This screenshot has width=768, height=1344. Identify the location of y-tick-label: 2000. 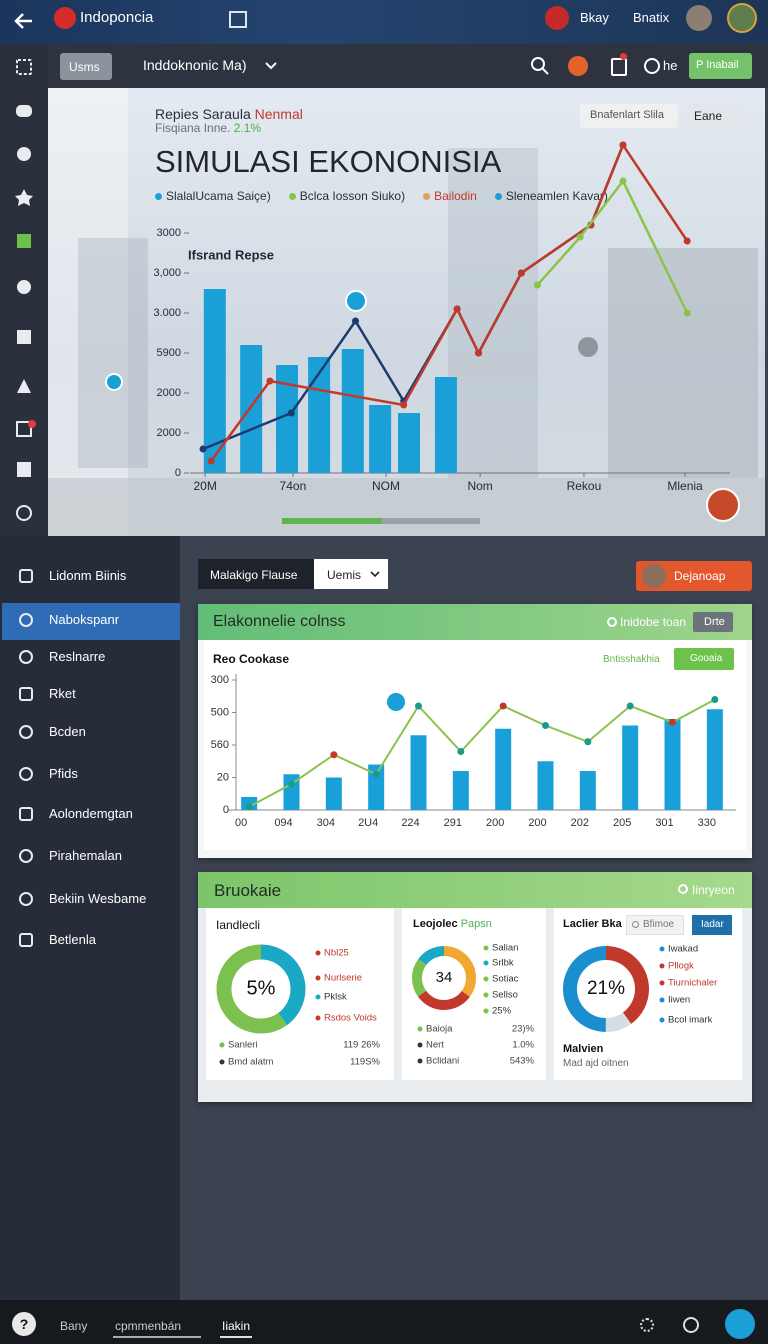
(169, 393).